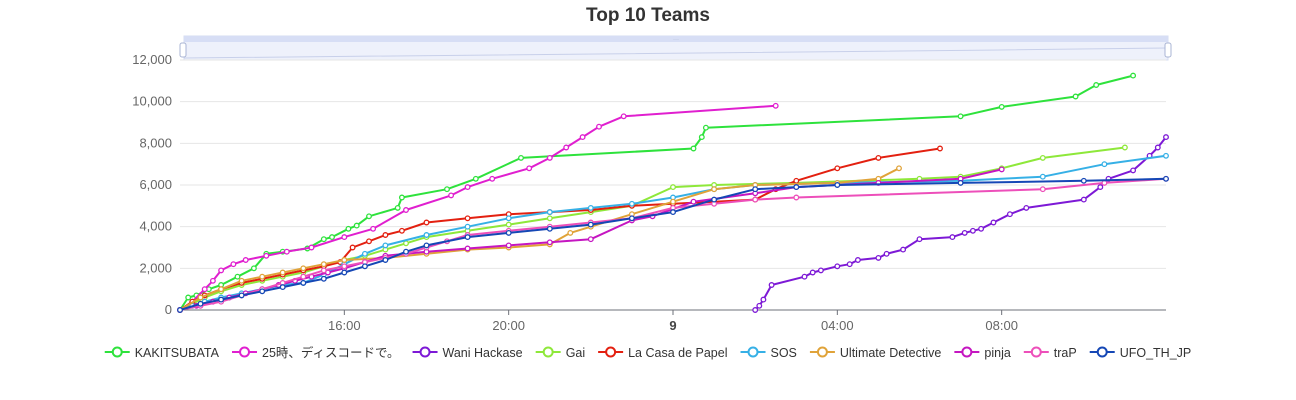 The image size is (1296, 400). I want to click on legend-item: UFO_TH_JP, so click(1140, 353).